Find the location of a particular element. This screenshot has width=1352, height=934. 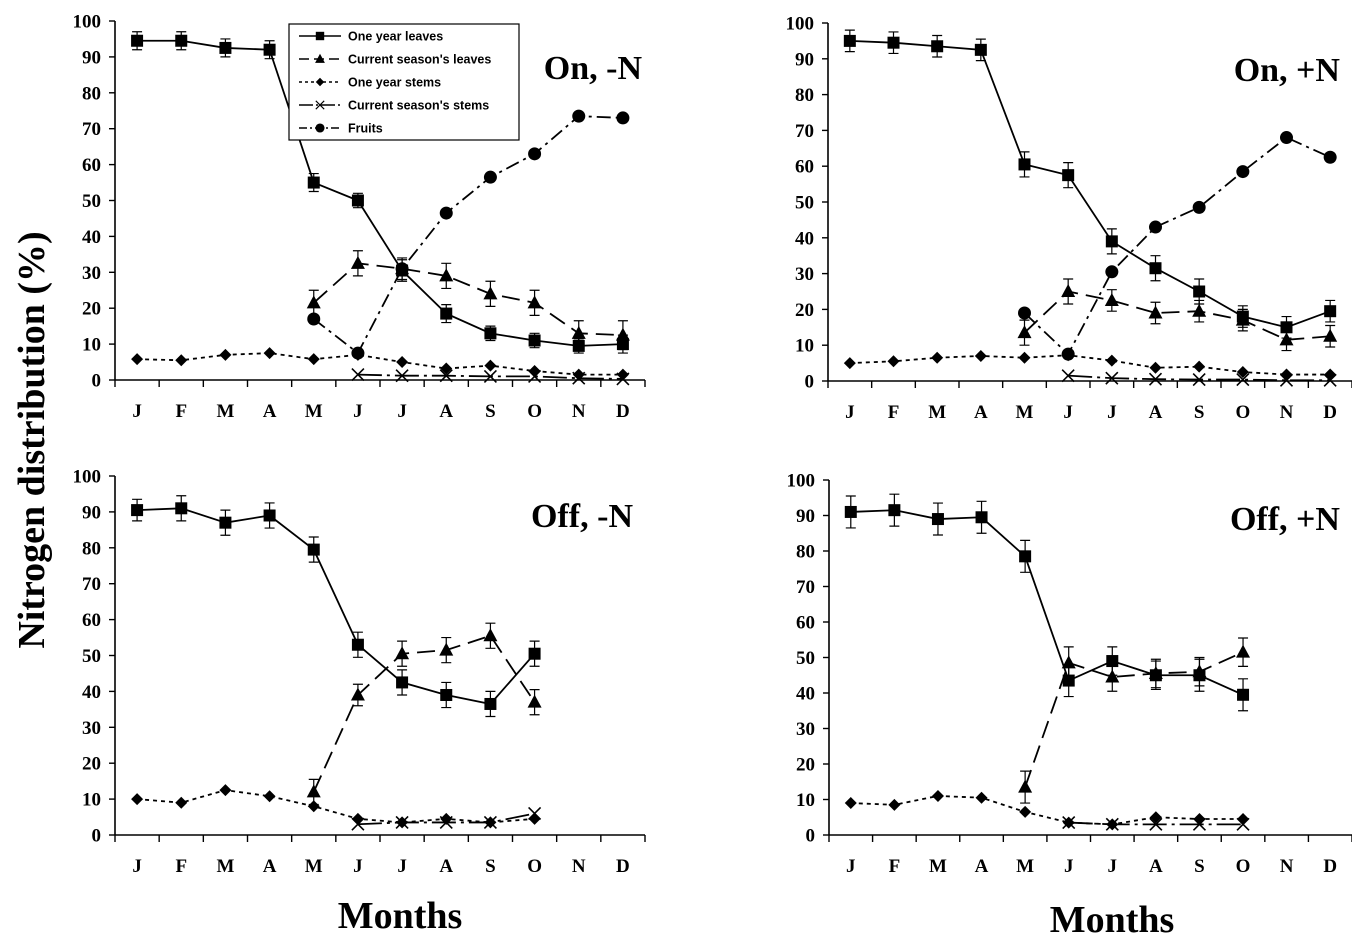

legend-label: Fruits is located at coordinates (365, 129).